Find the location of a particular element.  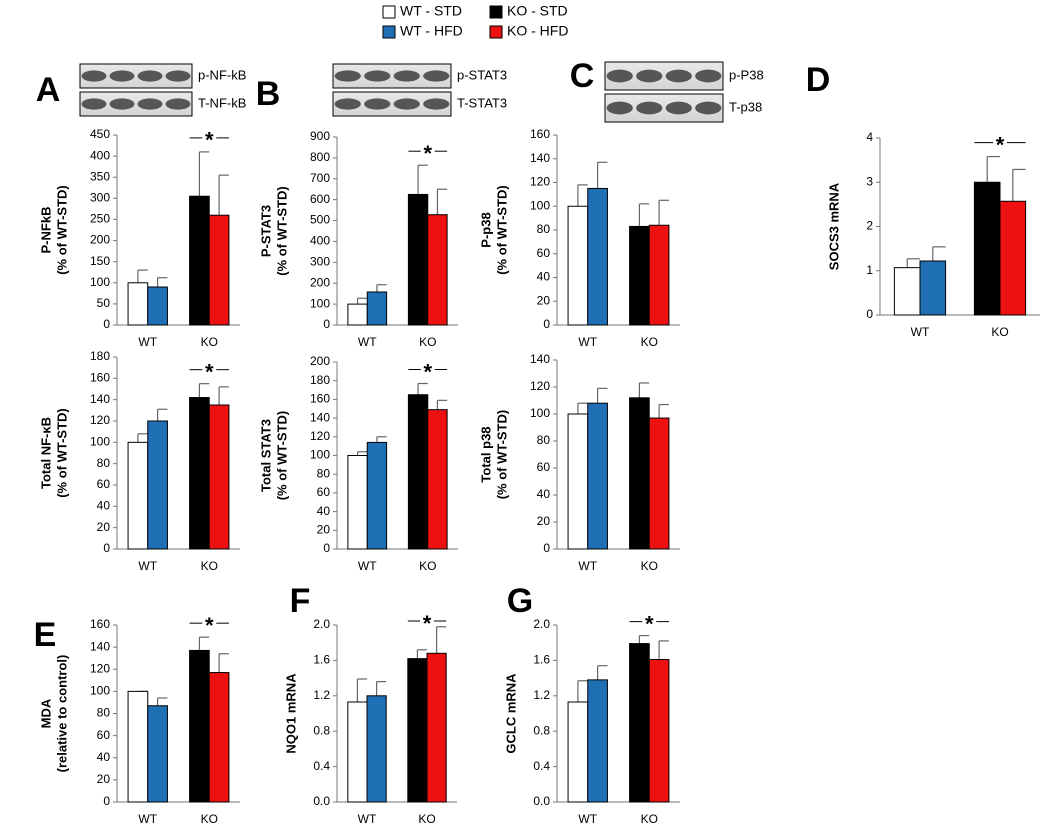

y-axis-label: SOCS3 mRNA is located at coordinates (833, 226).